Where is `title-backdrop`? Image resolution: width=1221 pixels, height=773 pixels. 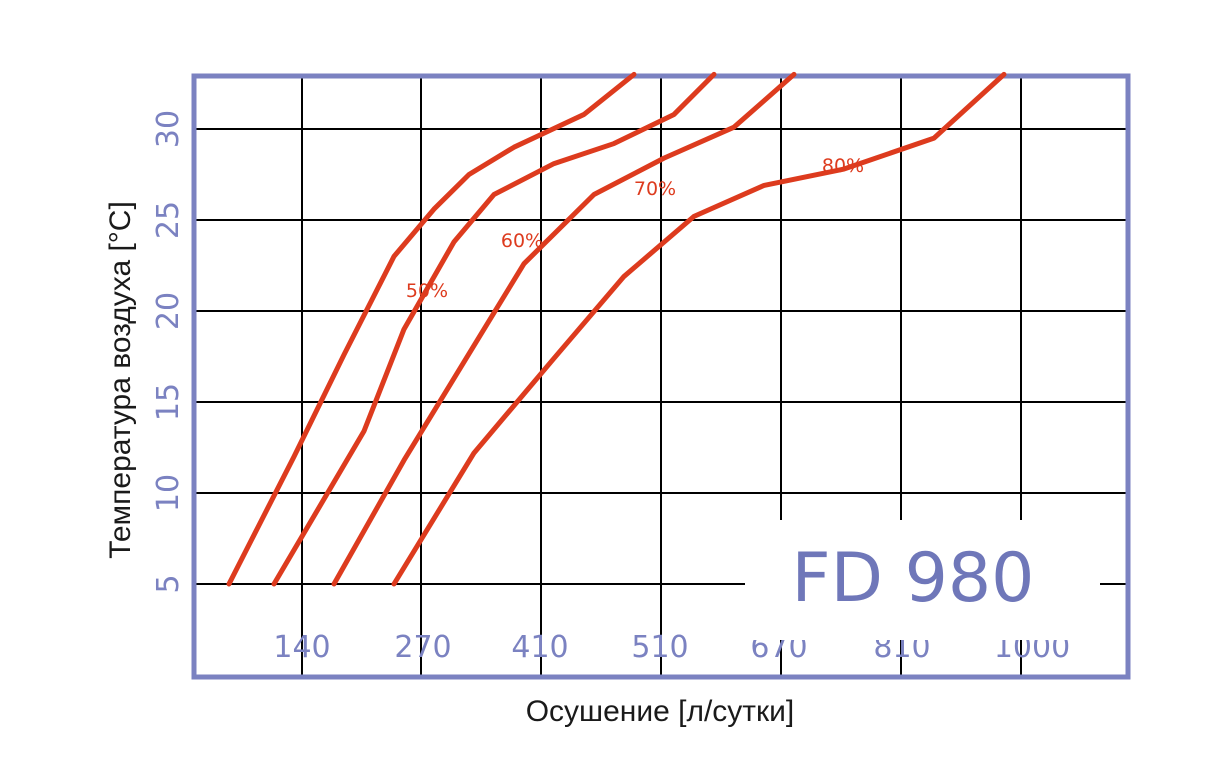
title-backdrop is located at coordinates (922, 580).